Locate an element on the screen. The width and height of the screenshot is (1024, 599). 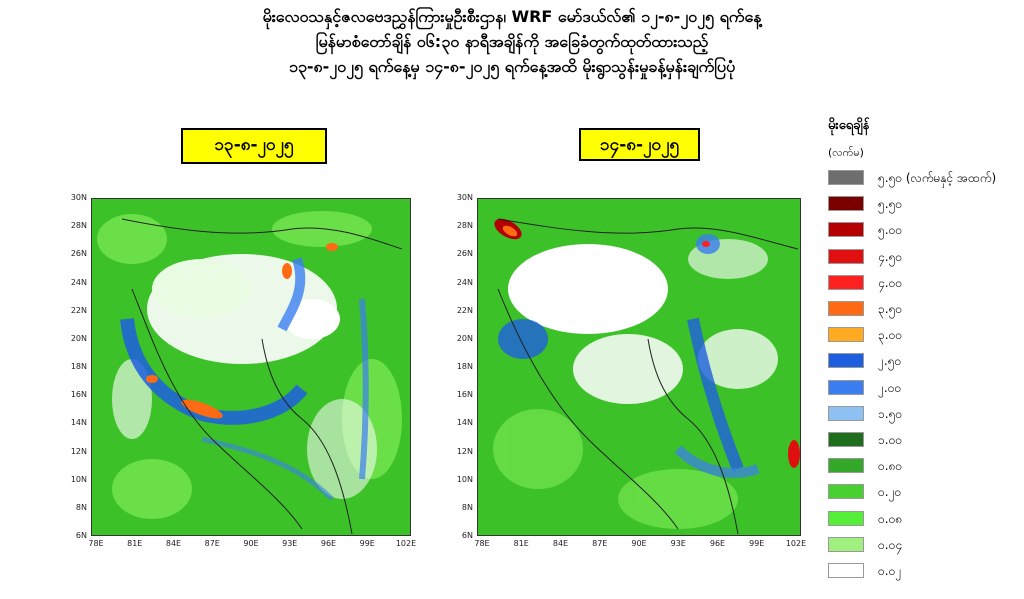
map-1-lat-label: 10N is located at coordinates (78, 479).